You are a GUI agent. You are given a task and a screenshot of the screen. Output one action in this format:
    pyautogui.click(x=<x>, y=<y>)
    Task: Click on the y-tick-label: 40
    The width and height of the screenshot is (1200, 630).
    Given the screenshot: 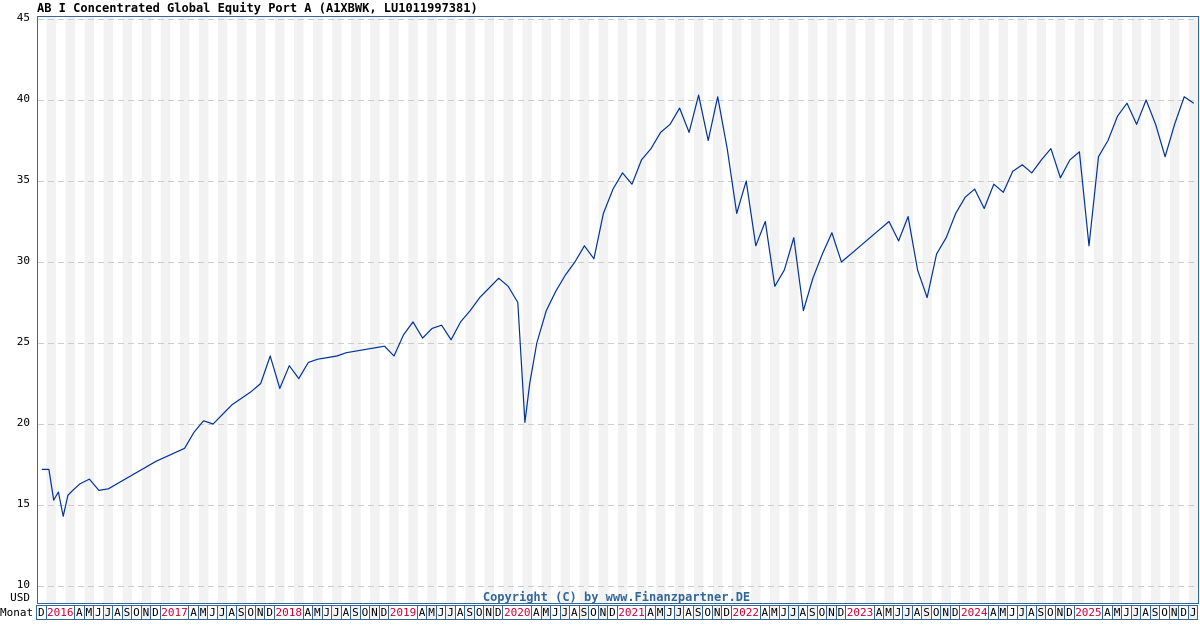 What is the action you would take?
    pyautogui.click(x=23, y=98)
    